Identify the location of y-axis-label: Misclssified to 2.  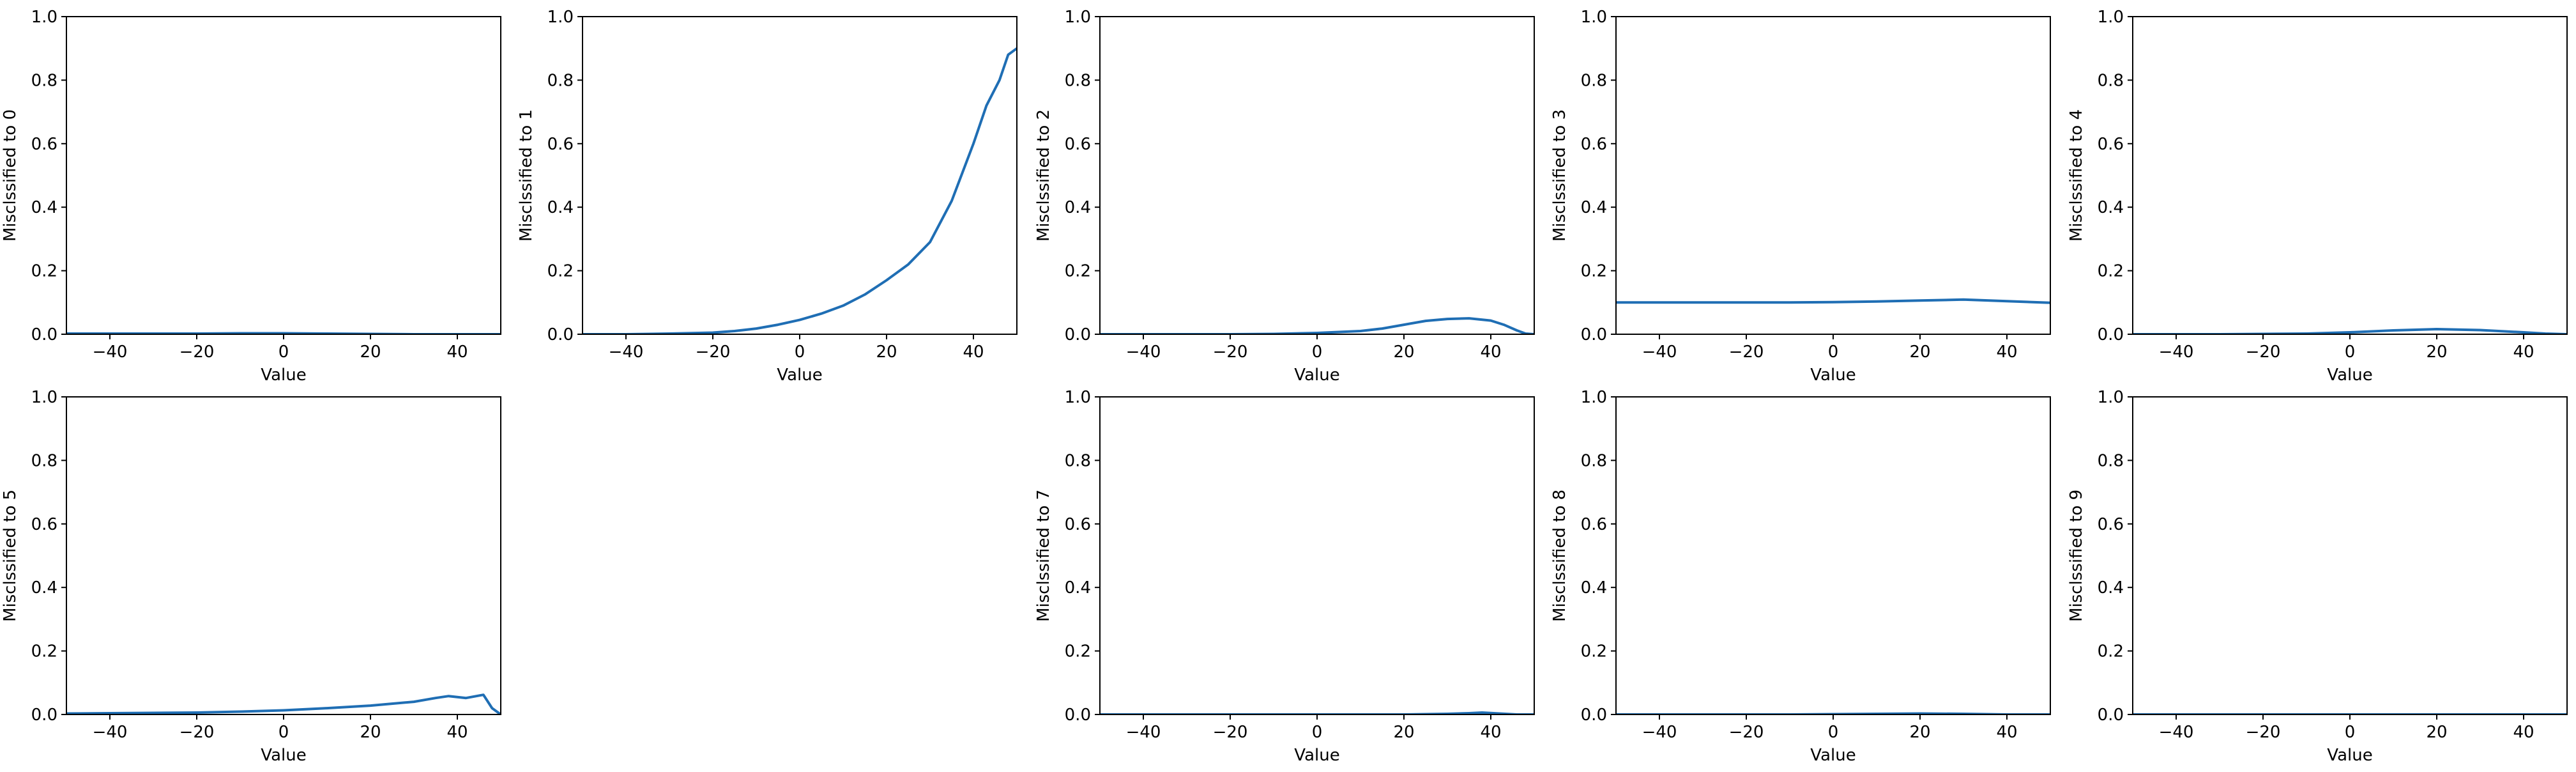
(1043, 175).